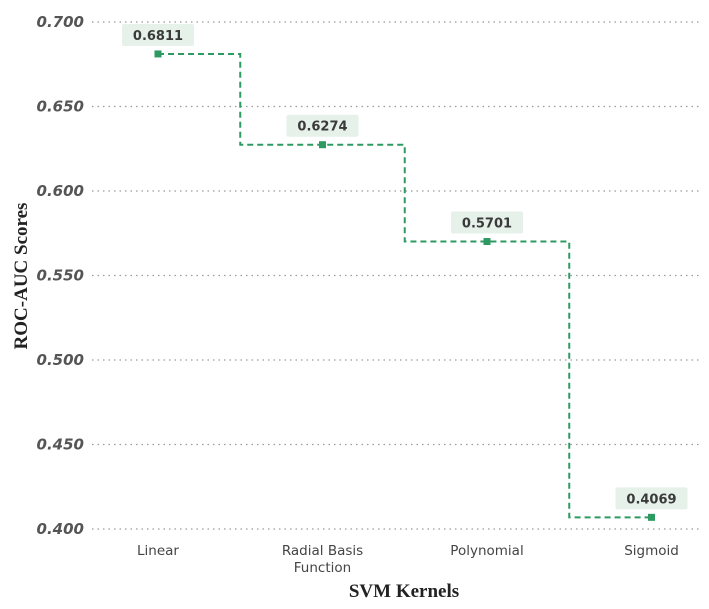  What do you see at coordinates (21, 276) in the screenshot?
I see `y-axis-title: ROC-AUC Scores` at bounding box center [21, 276].